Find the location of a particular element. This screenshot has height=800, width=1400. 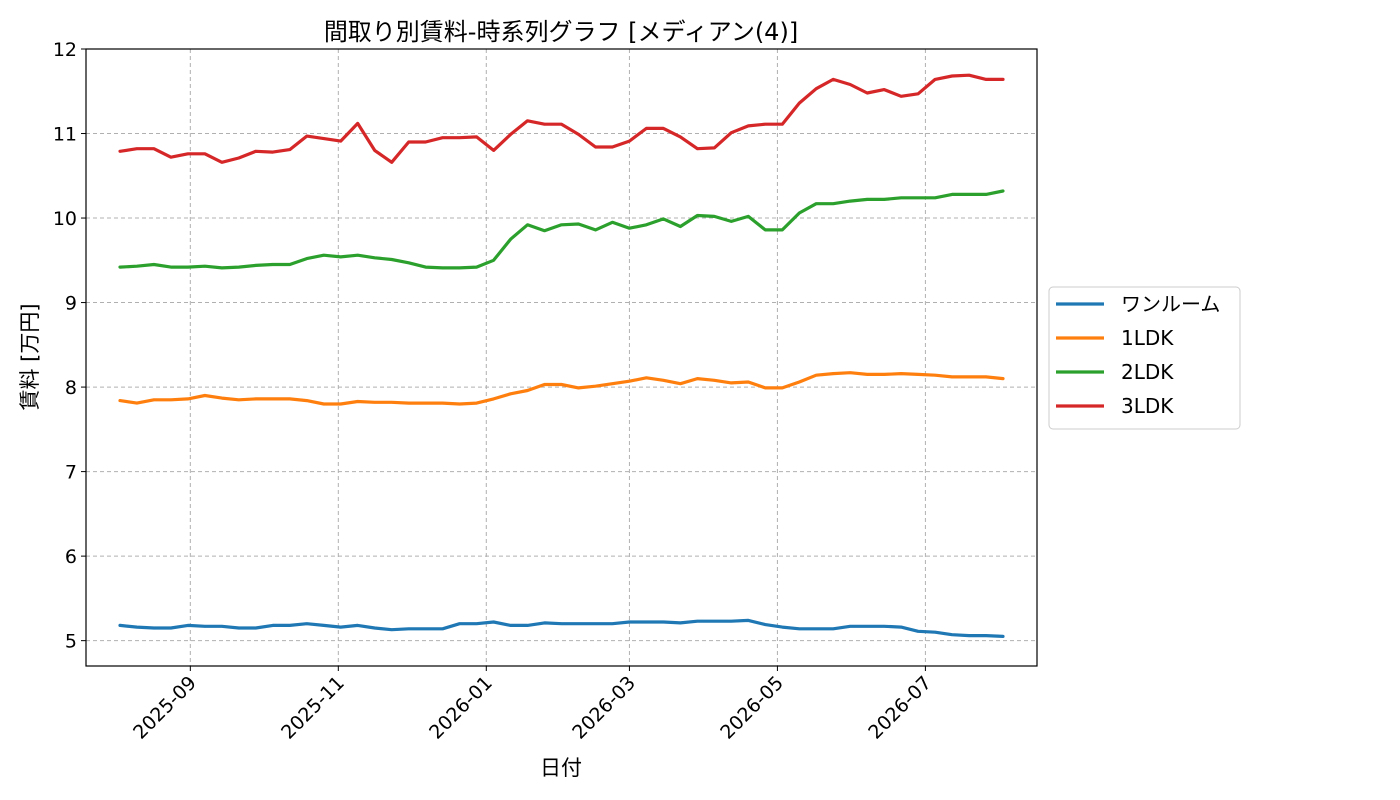

legend: ワンルーム 1LDK 2LDK 3LDK is located at coordinates (1144, 358).